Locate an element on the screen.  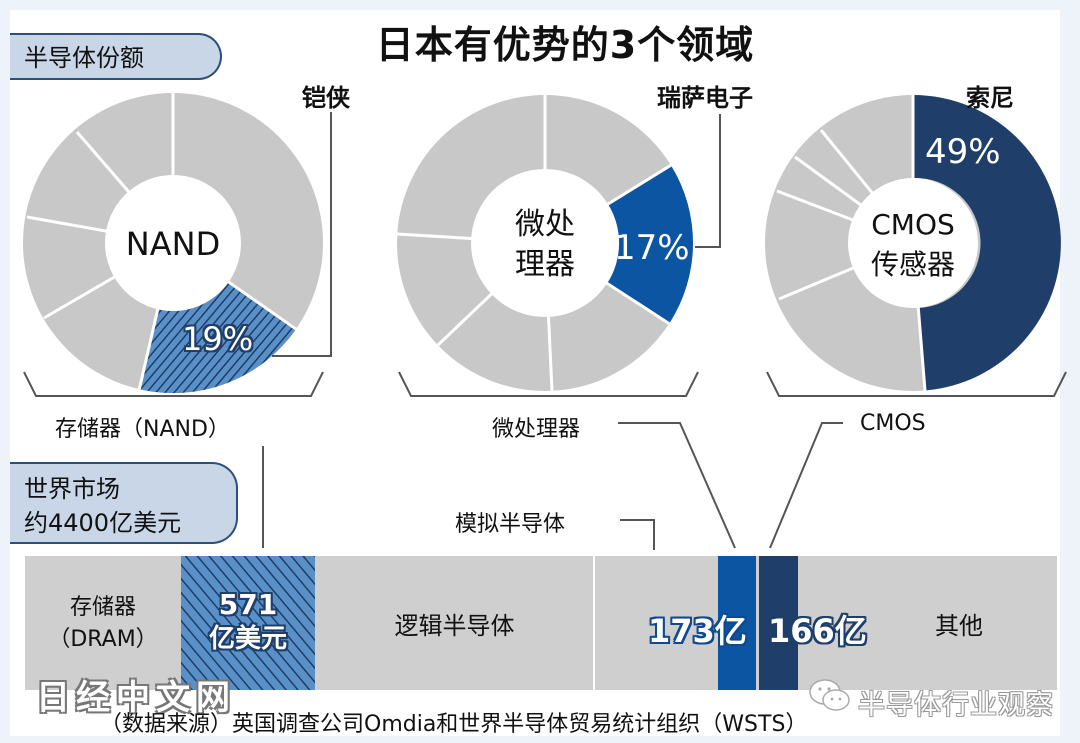
donut-nand-value: 19% is located at coordinates (218, 339).